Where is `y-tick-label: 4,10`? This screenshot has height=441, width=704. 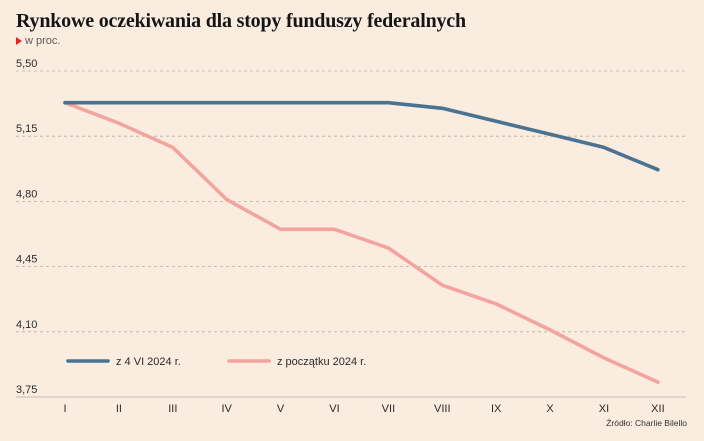
y-tick-label: 4,10 is located at coordinates (26, 325).